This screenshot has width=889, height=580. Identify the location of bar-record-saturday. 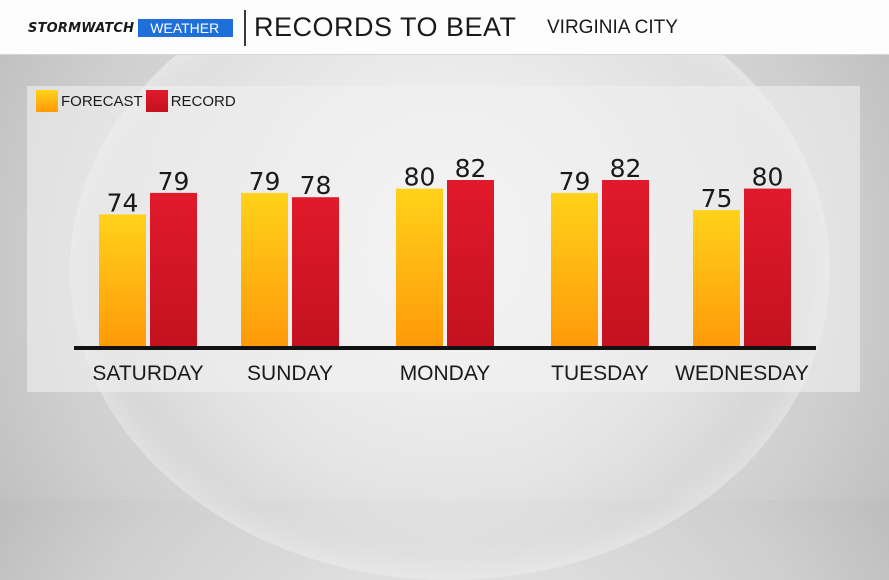
(173, 269).